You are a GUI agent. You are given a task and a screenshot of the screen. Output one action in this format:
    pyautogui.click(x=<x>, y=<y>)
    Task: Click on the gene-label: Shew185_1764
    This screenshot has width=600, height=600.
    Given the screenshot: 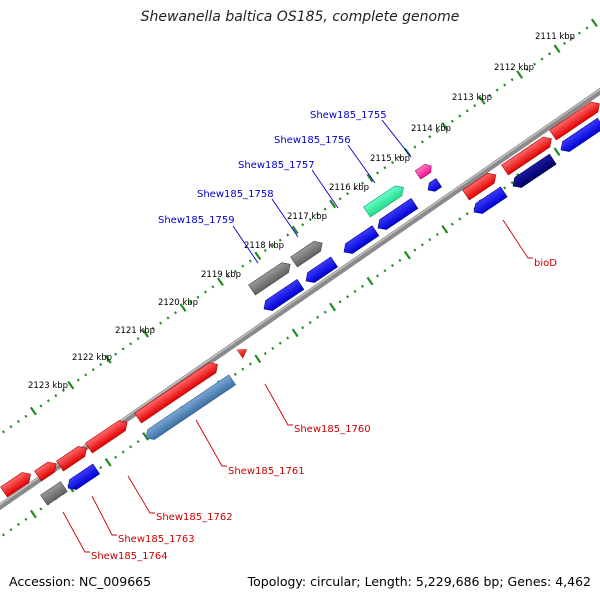 What is the action you would take?
    pyautogui.click(x=129, y=556)
    